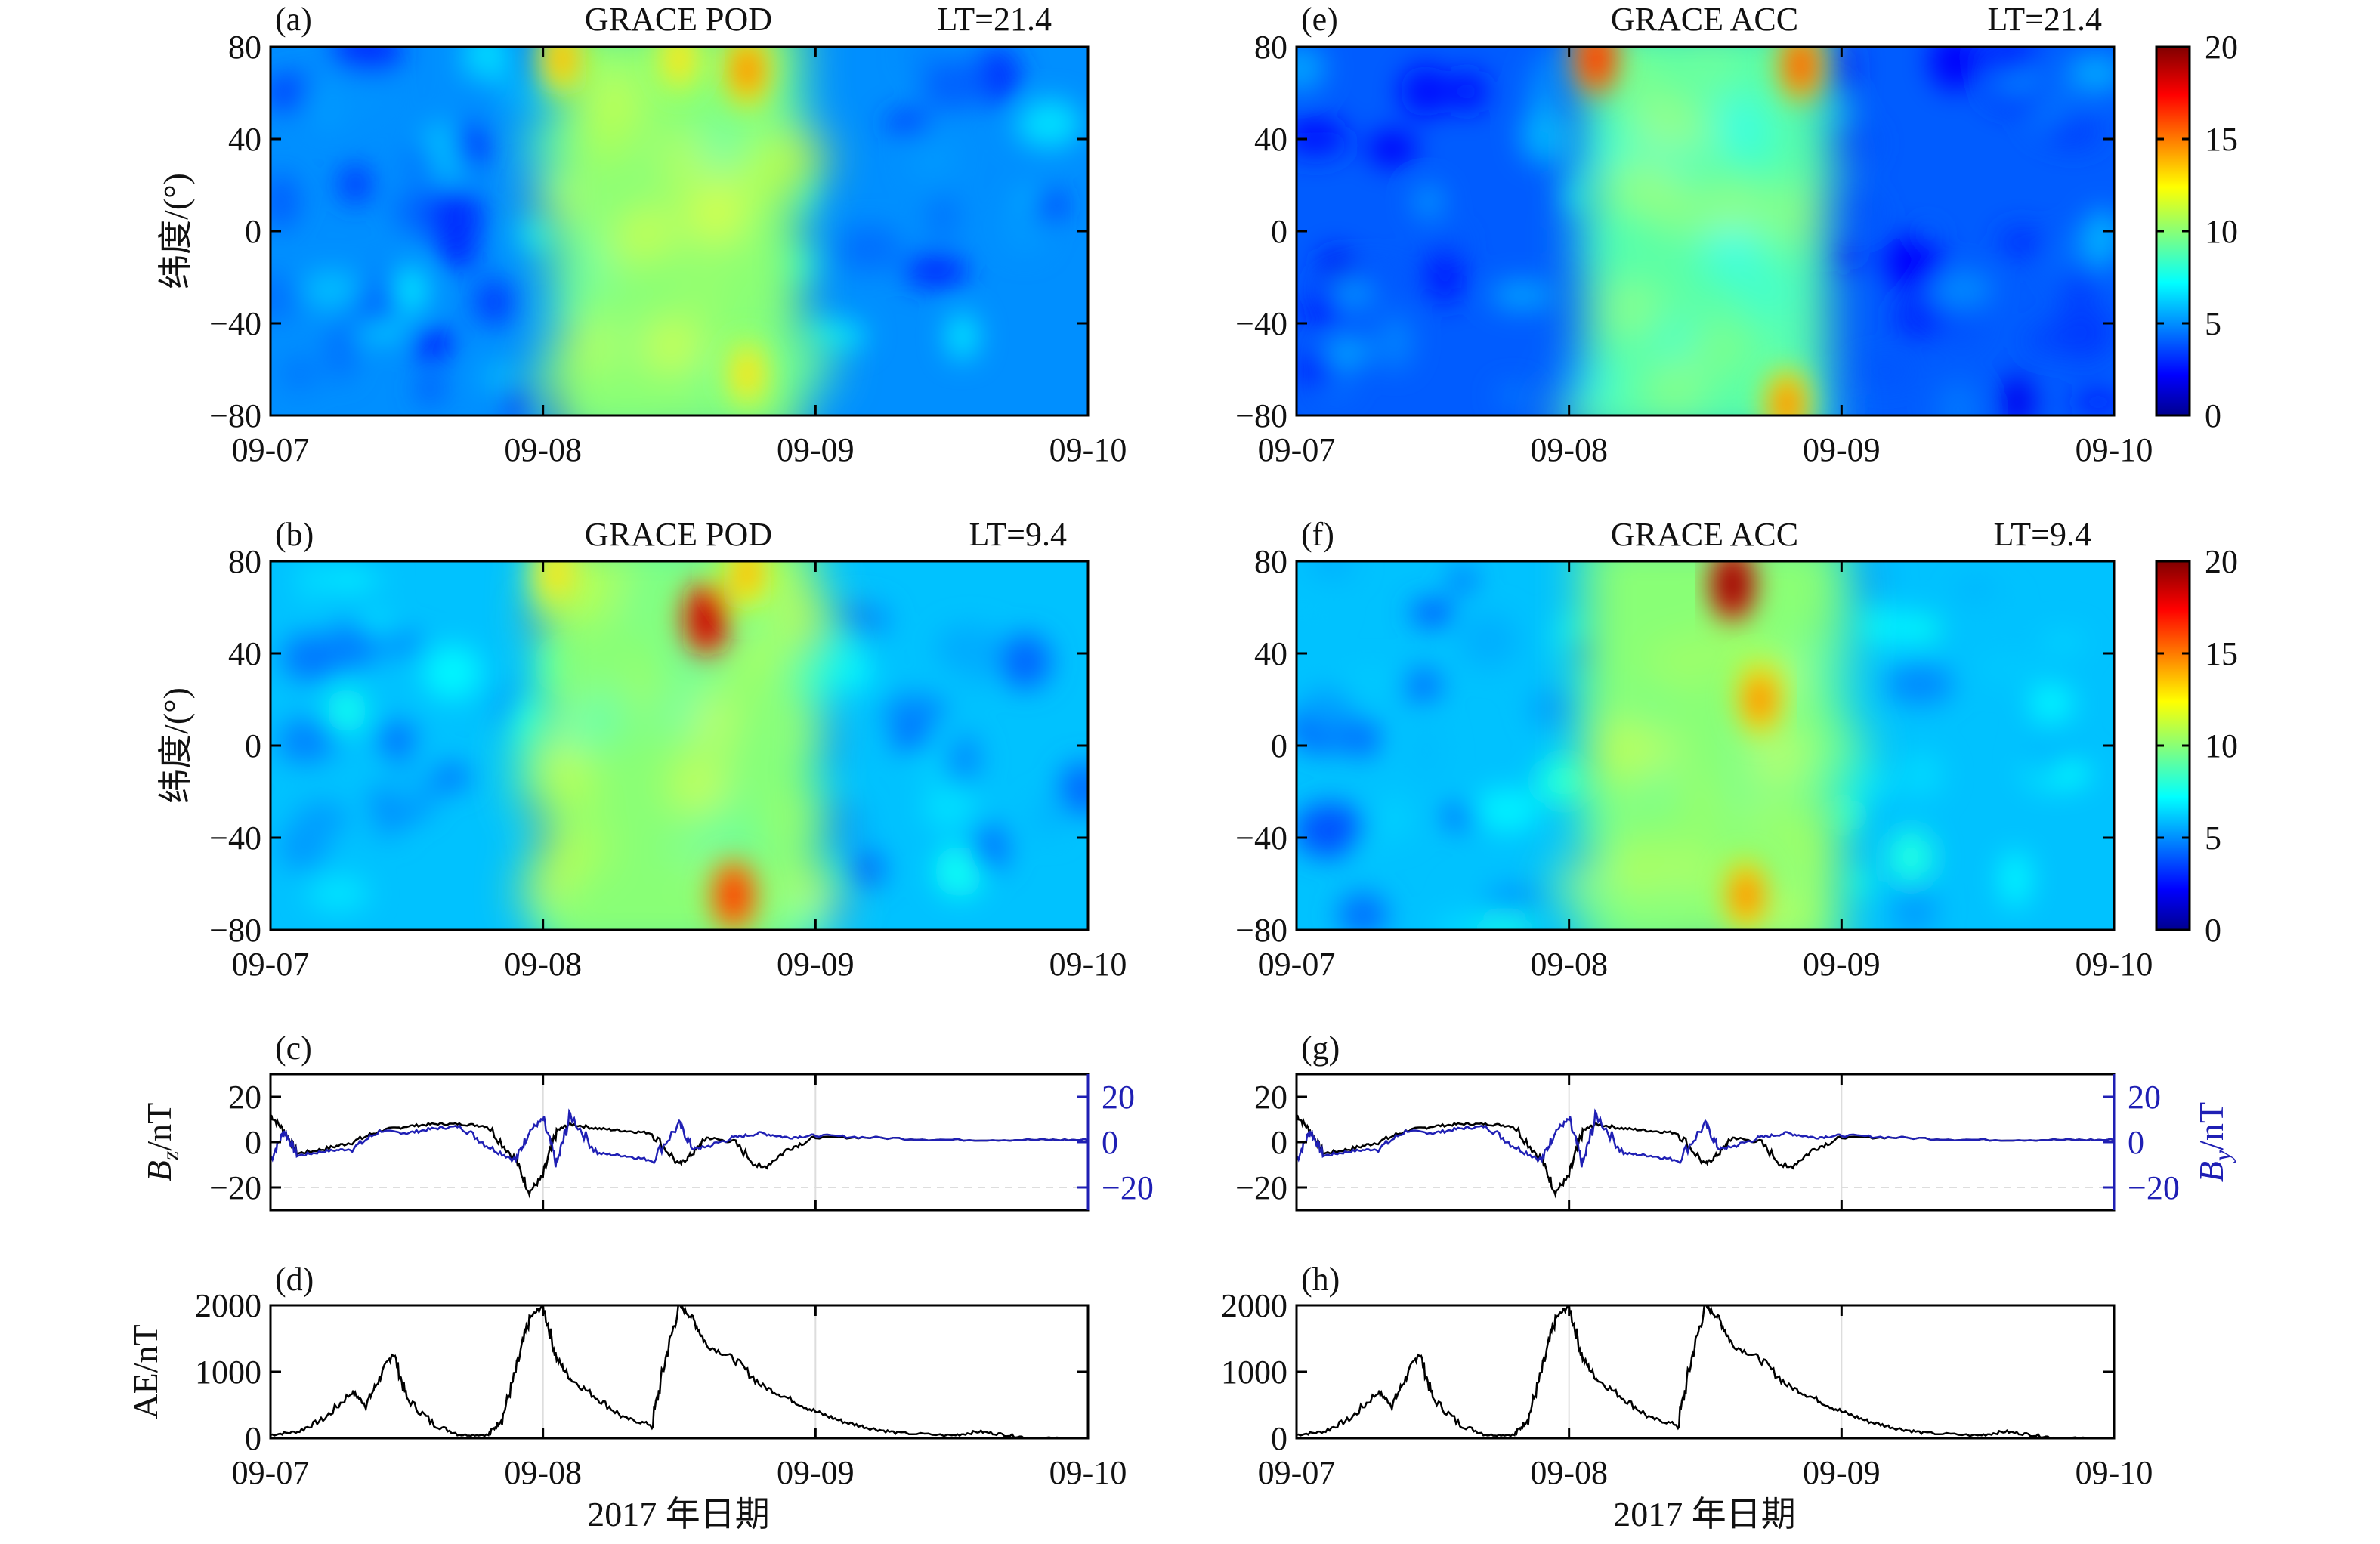 The width and height of the screenshot is (2380, 1544). I want to click on panel-title-b: GRACE POD, so click(678, 534).